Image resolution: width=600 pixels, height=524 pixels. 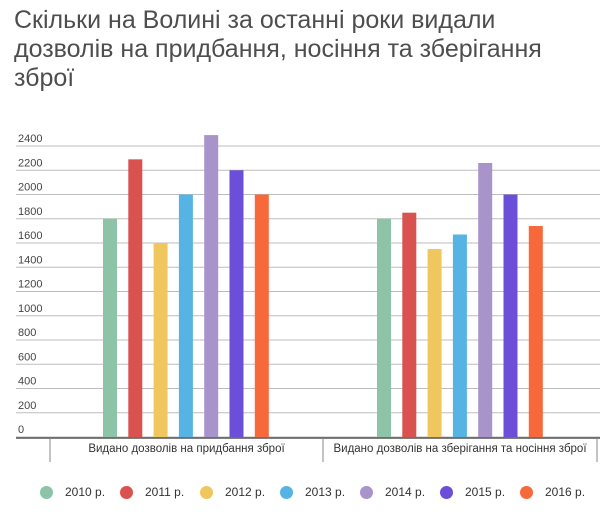 What do you see at coordinates (245, 492) in the screenshot?
I see `legend-label: 2012 р.` at bounding box center [245, 492].